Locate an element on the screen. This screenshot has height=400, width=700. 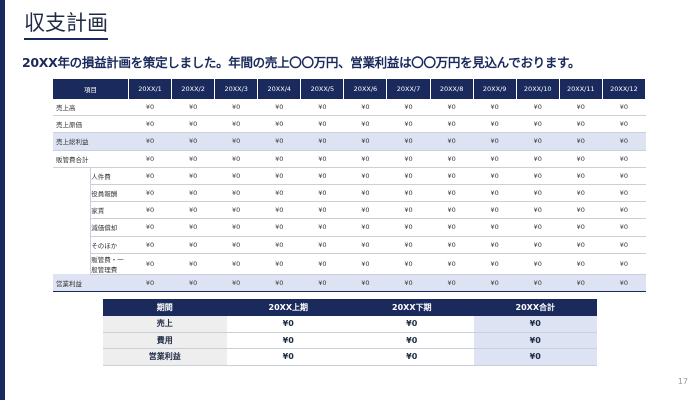
table-row: 売上原価 ¥0 ¥0 ¥0 ¥0 ¥0 ¥0 ¥0 ¥0 ¥0 ¥0 ¥0 ¥0 is located at coordinates (349, 124).